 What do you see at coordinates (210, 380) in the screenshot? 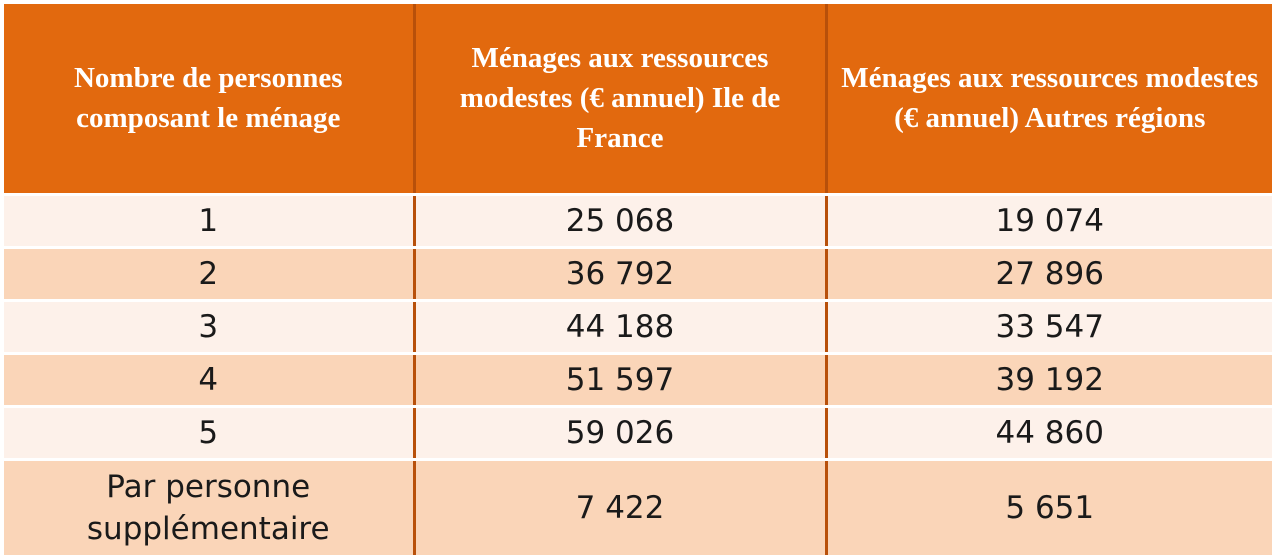
I see `cell-household-size: 4` at bounding box center [210, 380].